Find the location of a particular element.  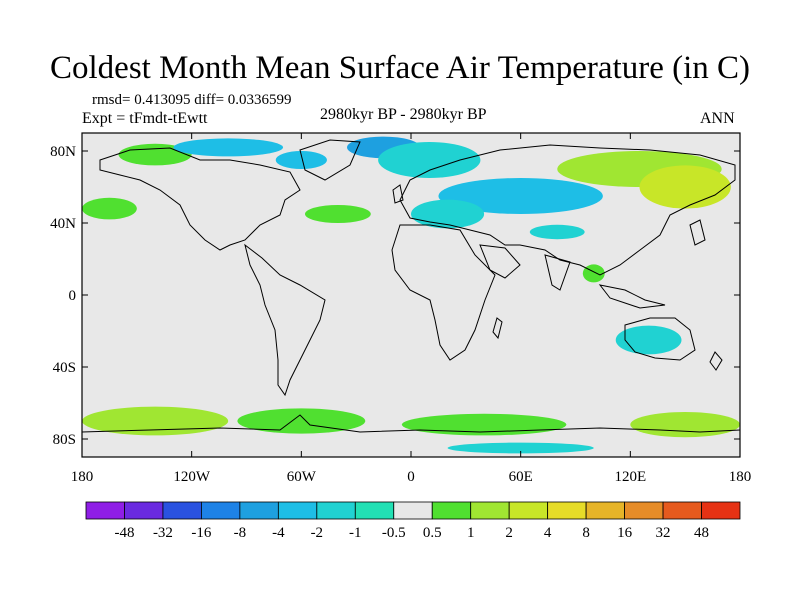

colorbar-label: -4 is located at coordinates (278, 533).